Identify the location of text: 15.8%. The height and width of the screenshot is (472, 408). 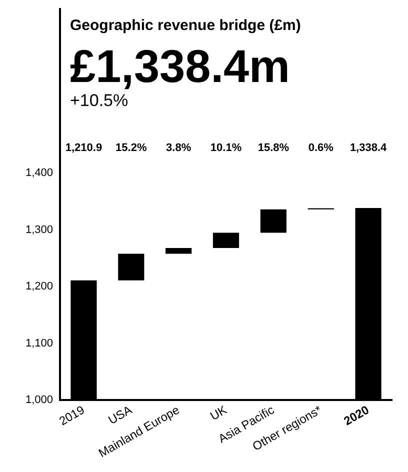
(274, 148).